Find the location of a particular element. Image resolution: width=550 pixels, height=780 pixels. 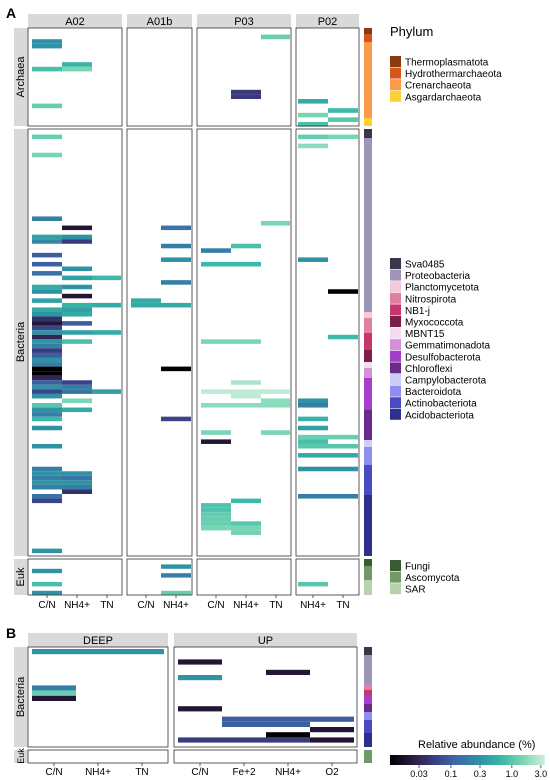

strip-label-deep: DEEP is located at coordinates (98, 641).